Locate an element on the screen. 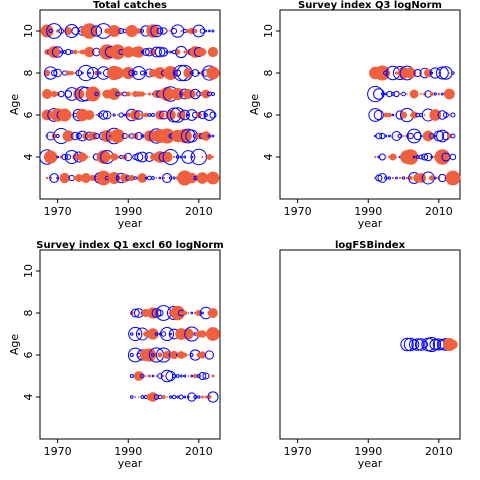 This screenshot has height=480, width=480. y-axis-label: Age is located at coordinates (14, 105).